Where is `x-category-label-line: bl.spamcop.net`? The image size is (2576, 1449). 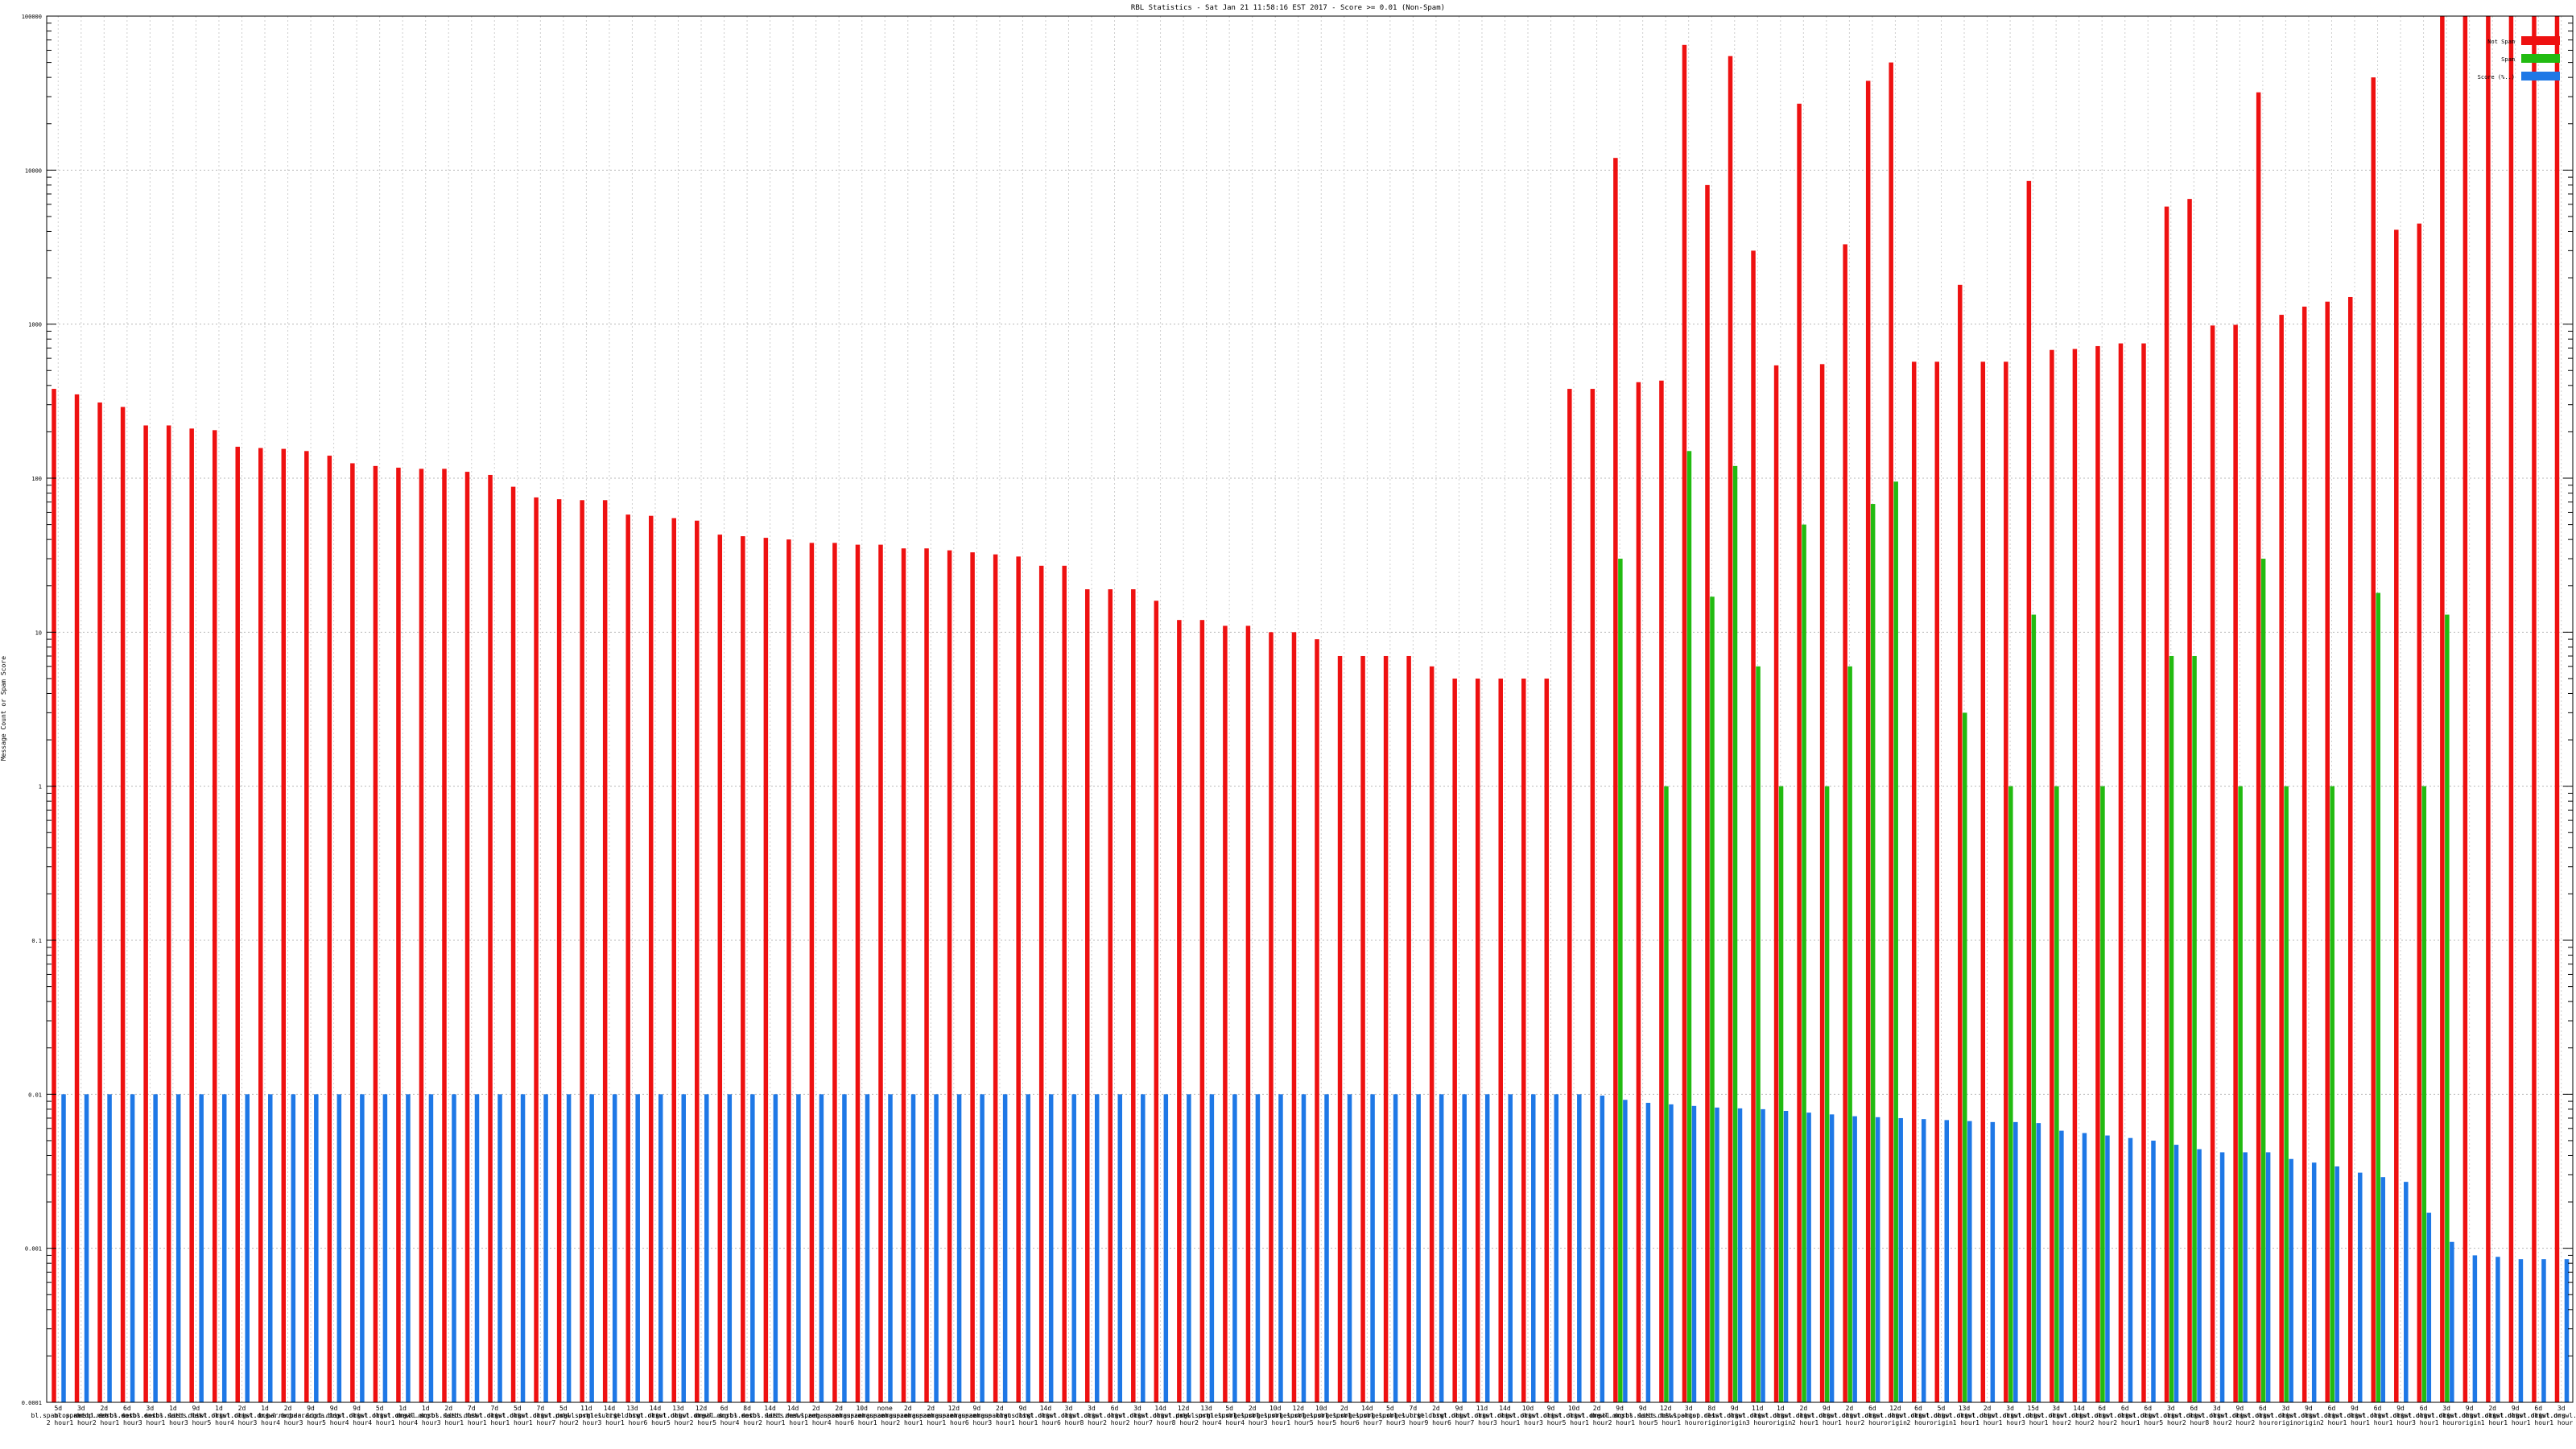 x-category-label-line: bl.spamcop.net is located at coordinates (81, 1415).